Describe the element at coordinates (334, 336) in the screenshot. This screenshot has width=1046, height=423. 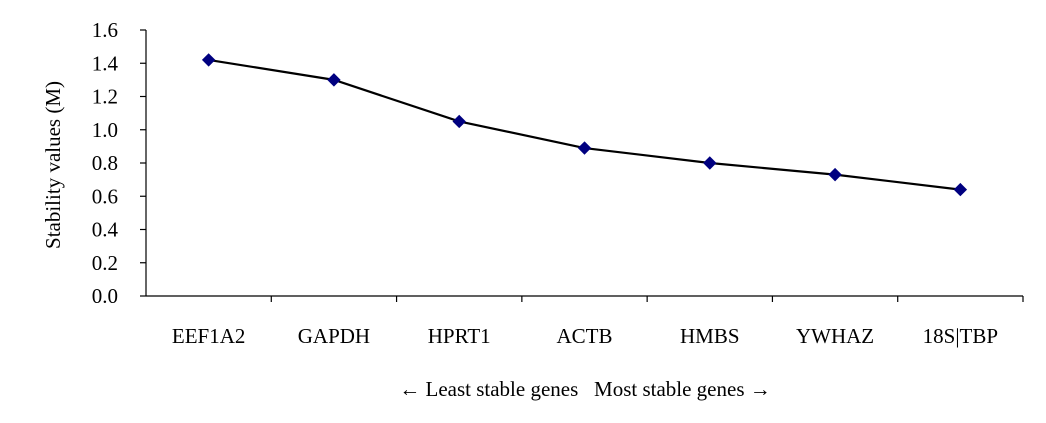
I see `x-tick-label: GAPDH` at that location.